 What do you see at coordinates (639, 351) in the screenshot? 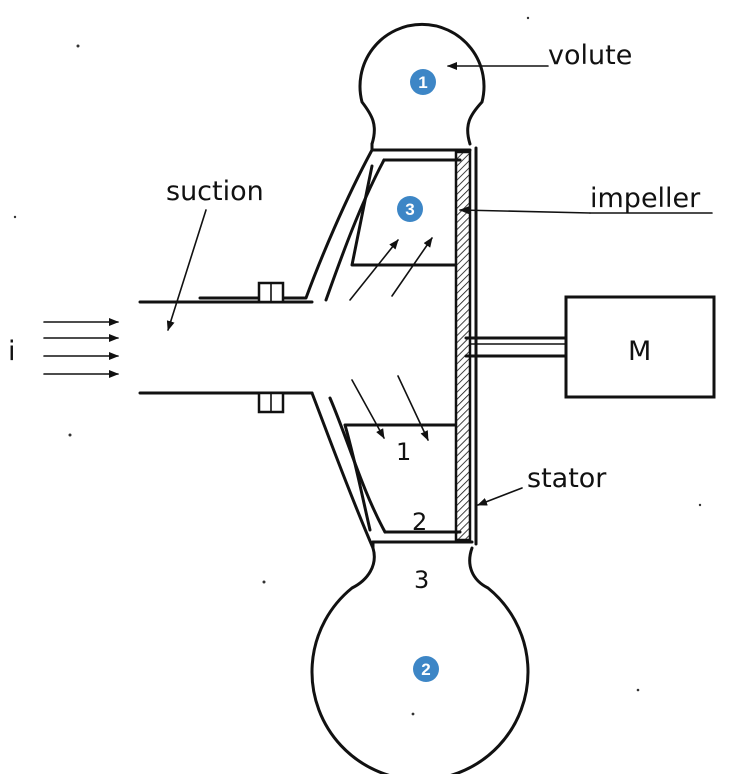
I see `motor-label: M` at bounding box center [639, 351].